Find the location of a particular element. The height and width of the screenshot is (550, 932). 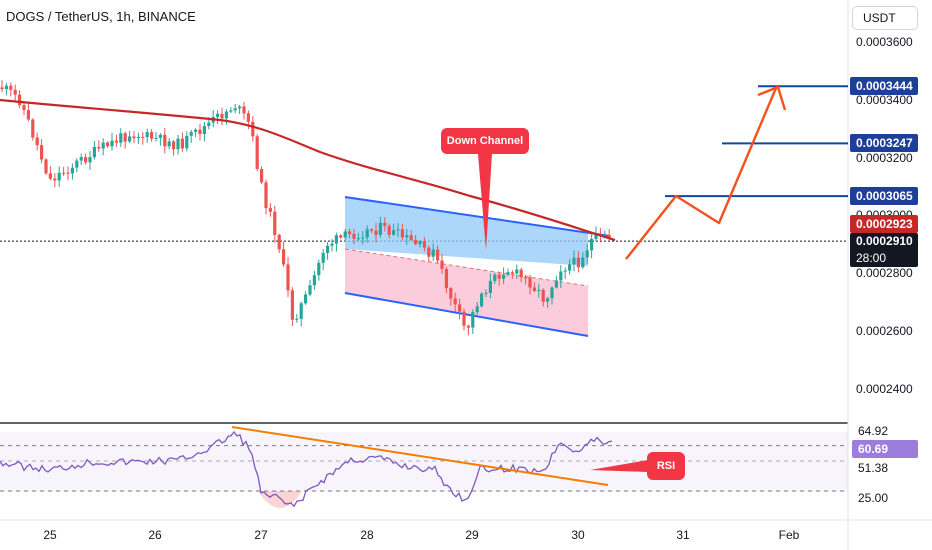

rsi-band-fill is located at coordinates (424, 462).